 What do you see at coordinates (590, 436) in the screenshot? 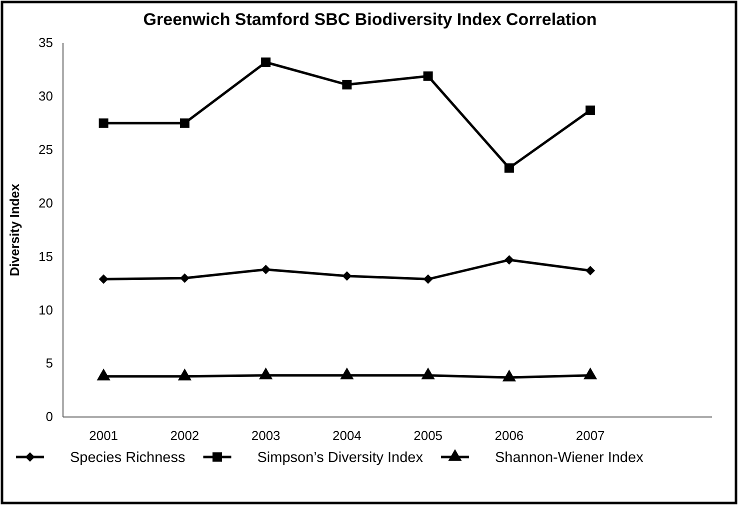
I see `x-tick-label: 2007` at bounding box center [590, 436].